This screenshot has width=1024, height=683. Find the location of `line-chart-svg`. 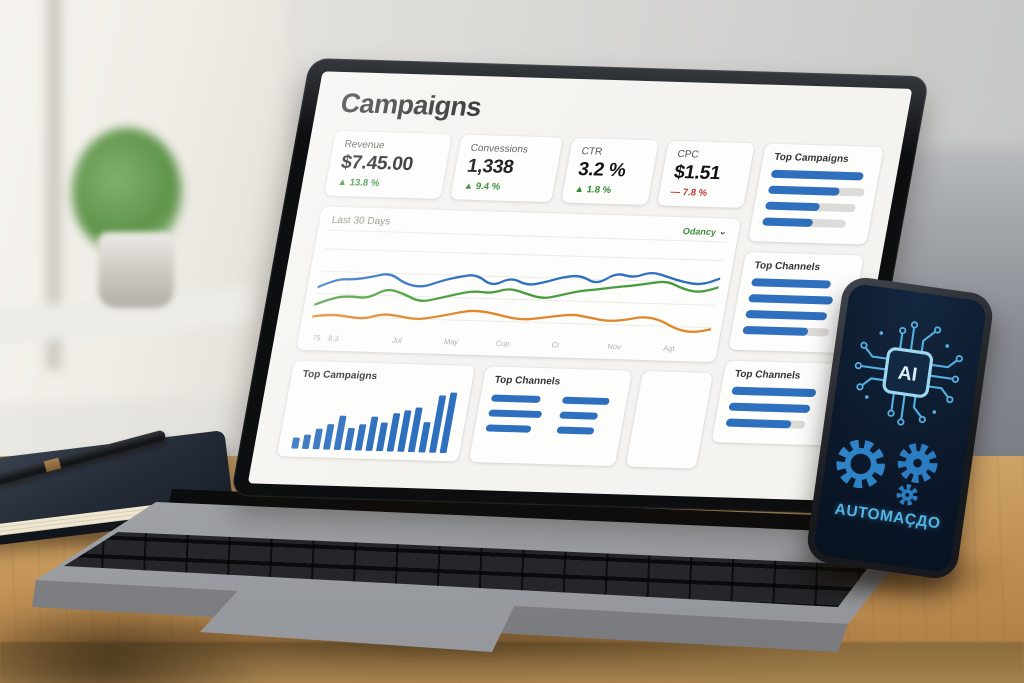

line-chart-svg is located at coordinates (517, 291).